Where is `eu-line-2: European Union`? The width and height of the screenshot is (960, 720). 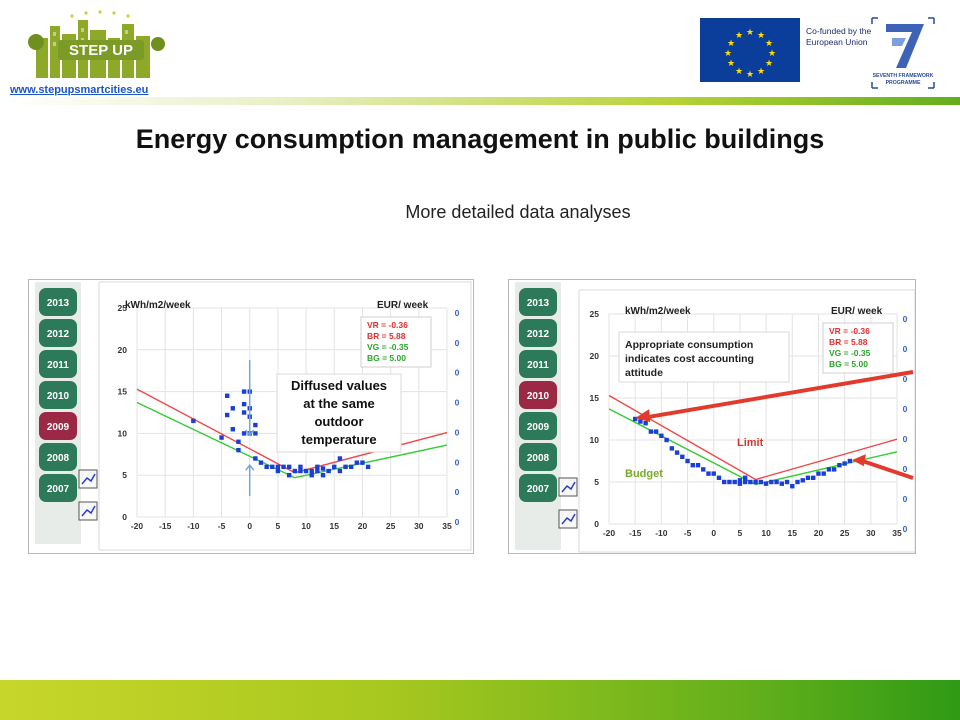 eu-line-2: European Union is located at coordinates (837, 42).